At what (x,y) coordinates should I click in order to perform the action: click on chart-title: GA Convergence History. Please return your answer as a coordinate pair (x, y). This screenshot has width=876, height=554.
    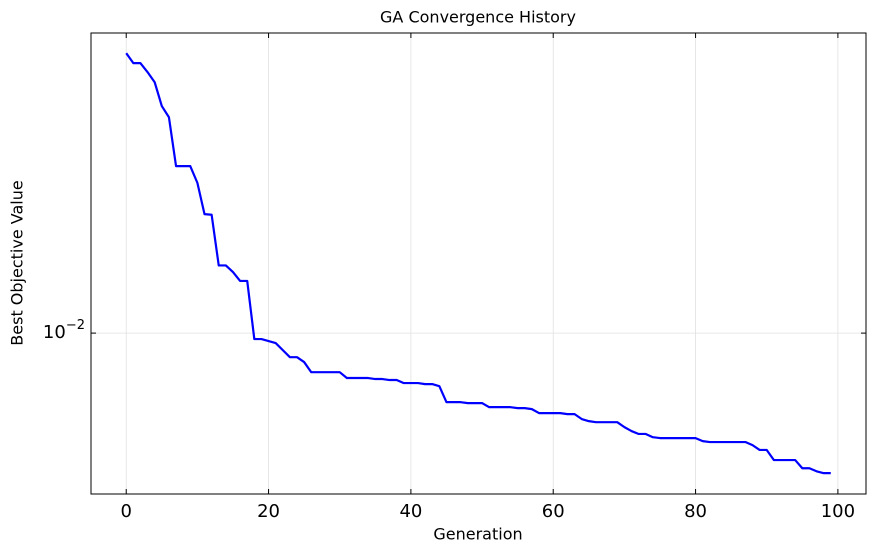
    Looking at the image, I should click on (478, 17).